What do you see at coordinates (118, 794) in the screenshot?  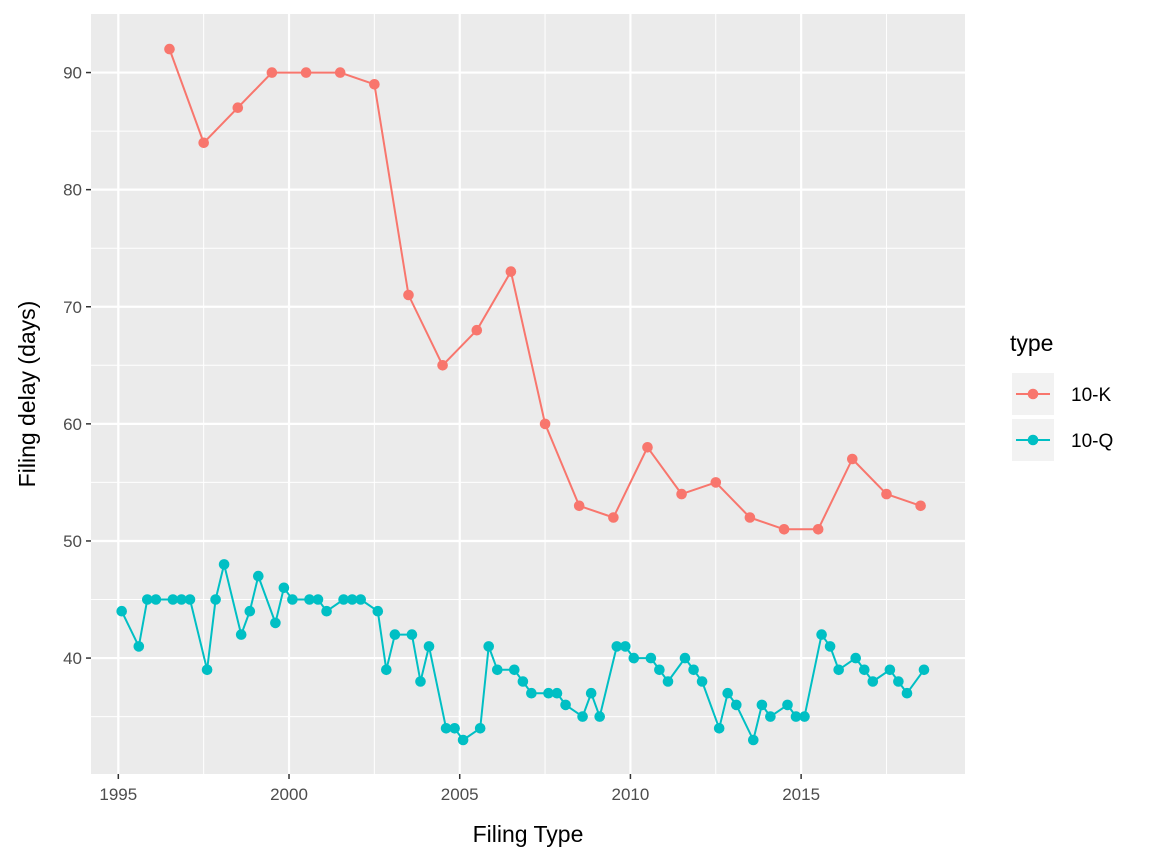 I see `x-tick-label: 1995` at bounding box center [118, 794].